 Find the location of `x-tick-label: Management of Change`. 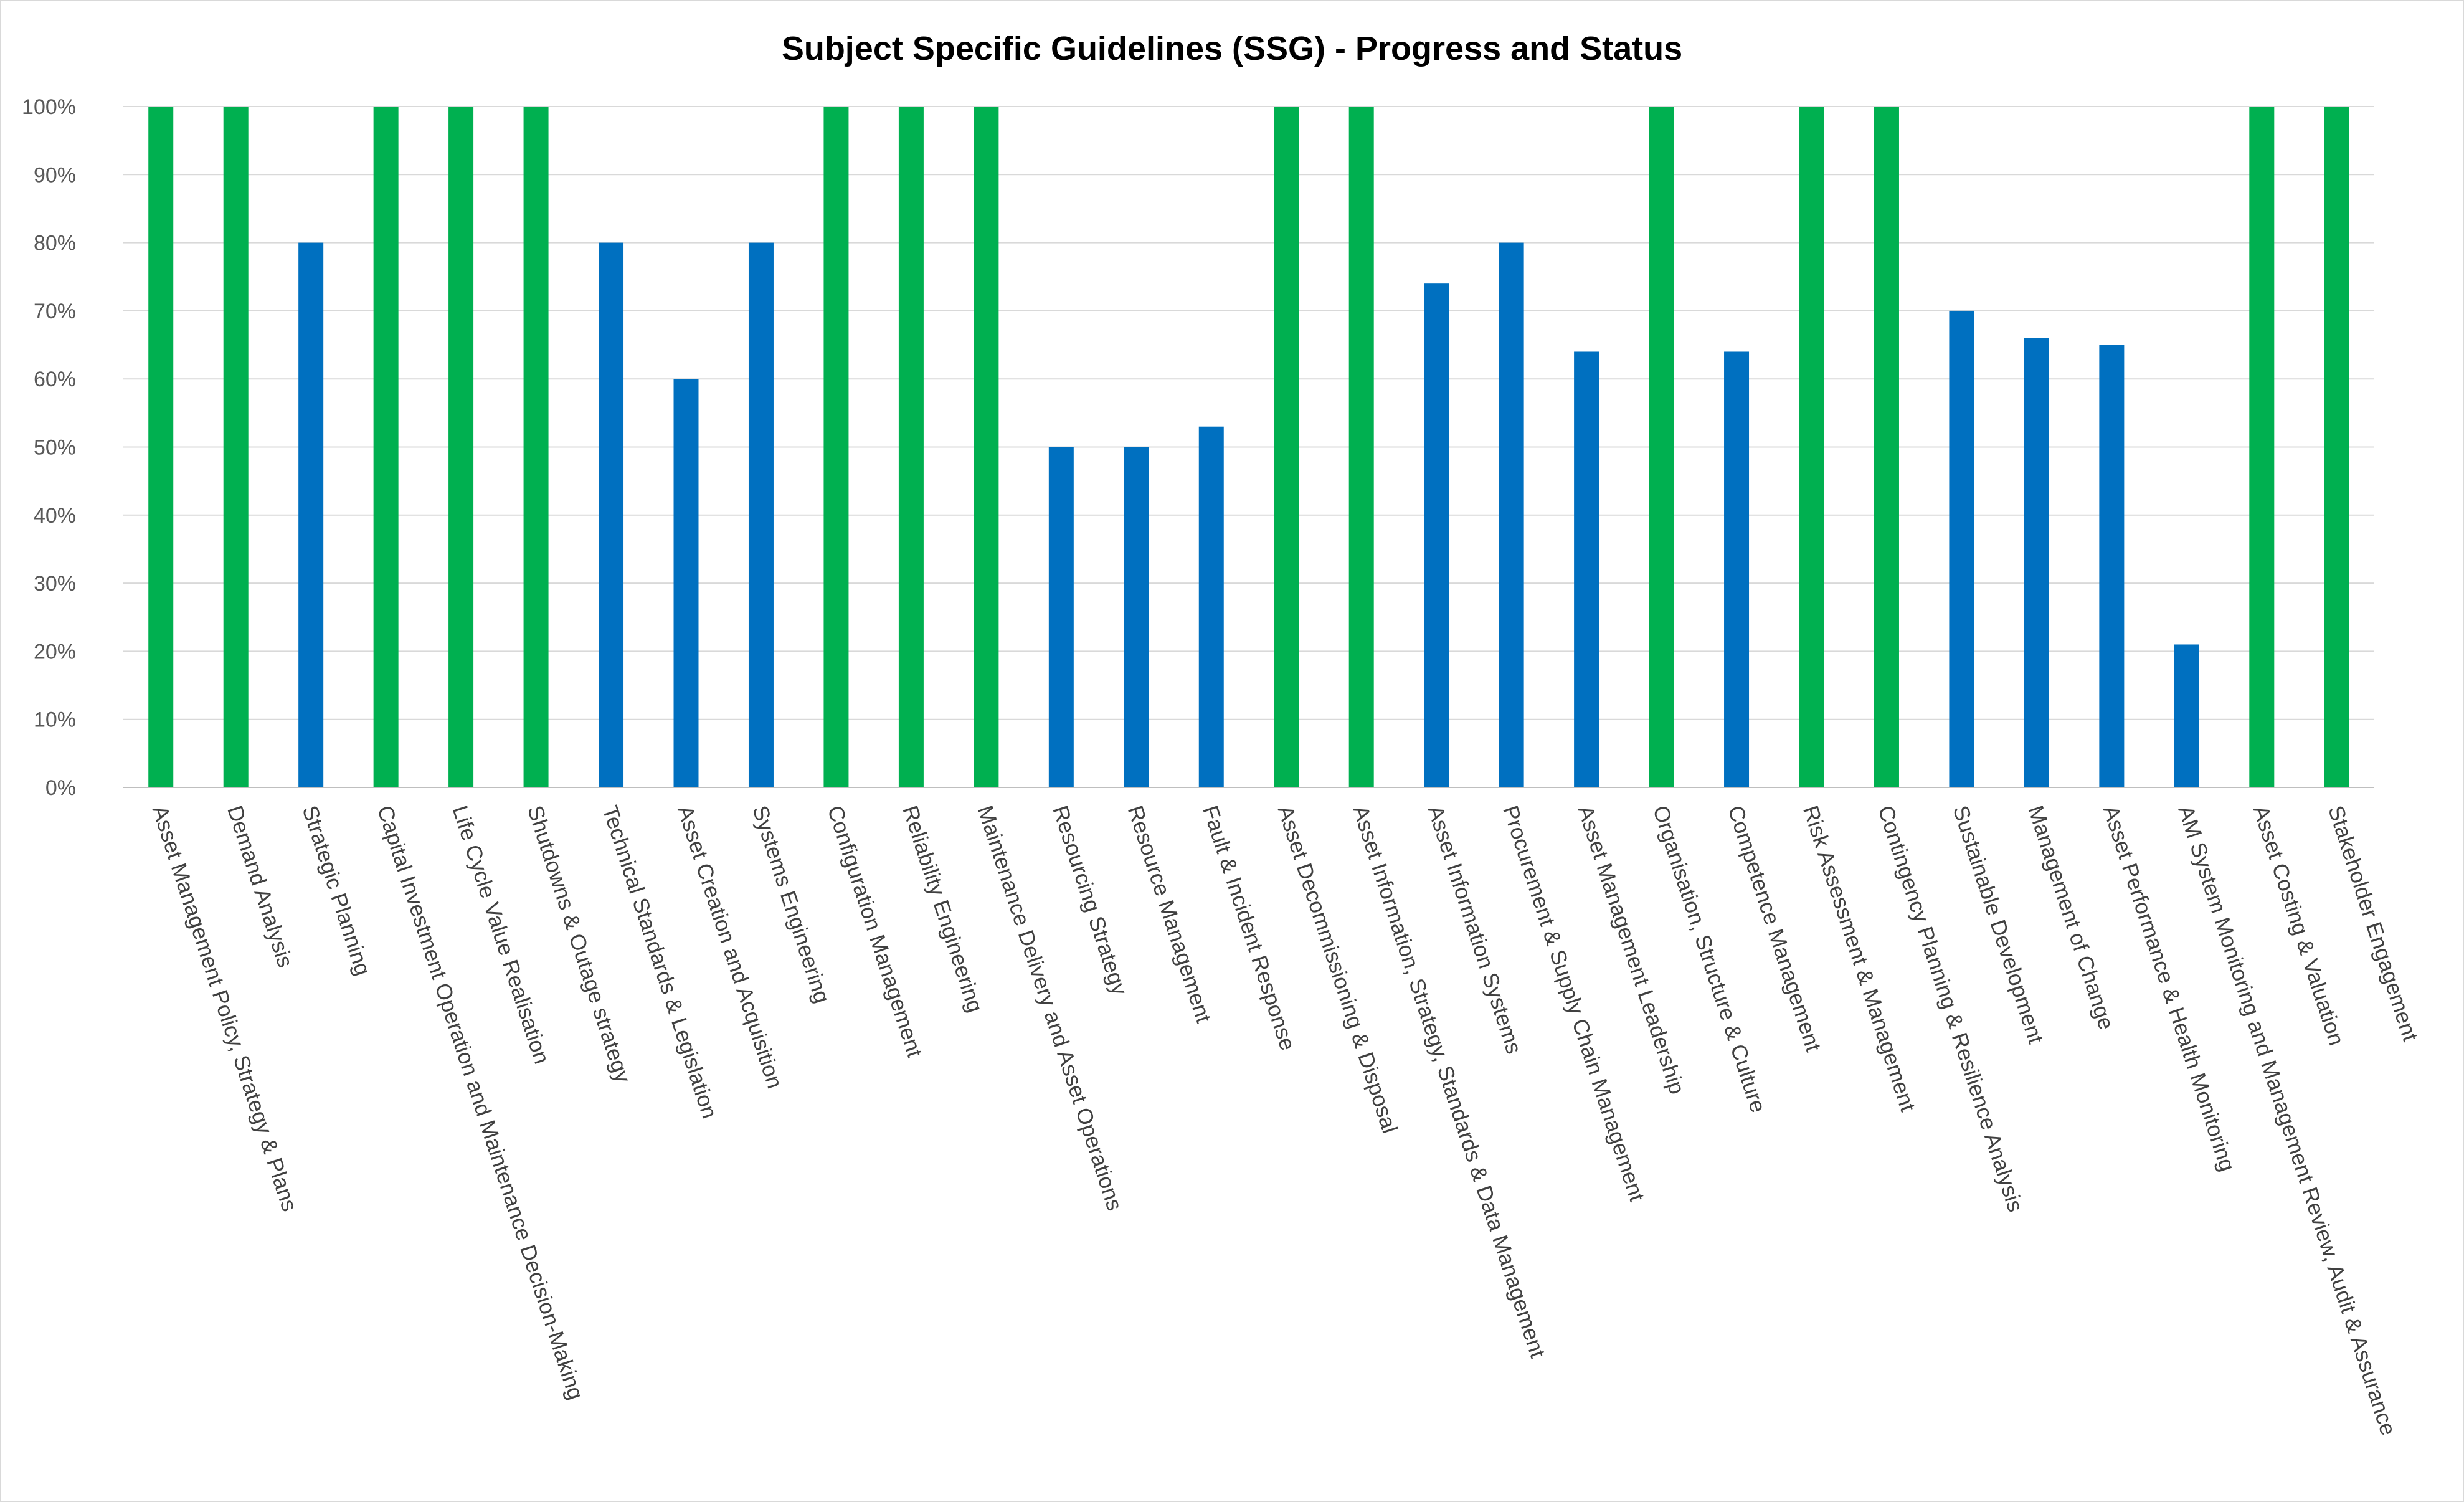

x-tick-label: Management of Change is located at coordinates (2070, 917).